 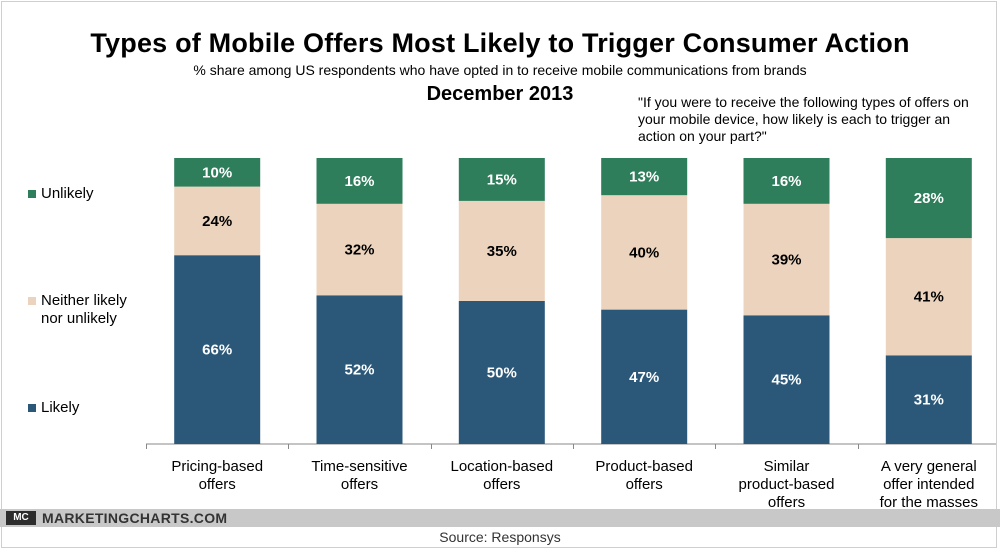 I want to click on x-tick-label-3-line-2: offers, so click(x=501, y=484).